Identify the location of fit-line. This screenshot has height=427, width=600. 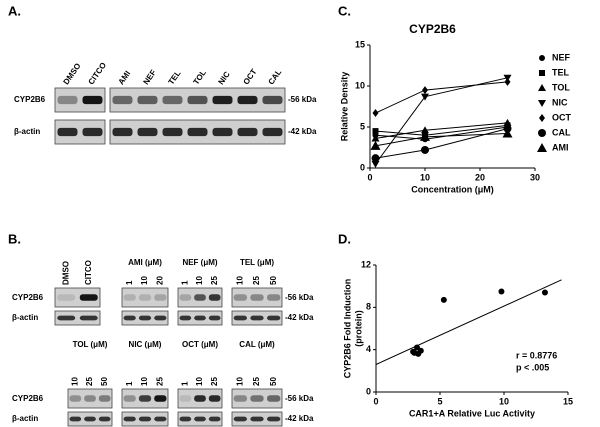
(468, 322).